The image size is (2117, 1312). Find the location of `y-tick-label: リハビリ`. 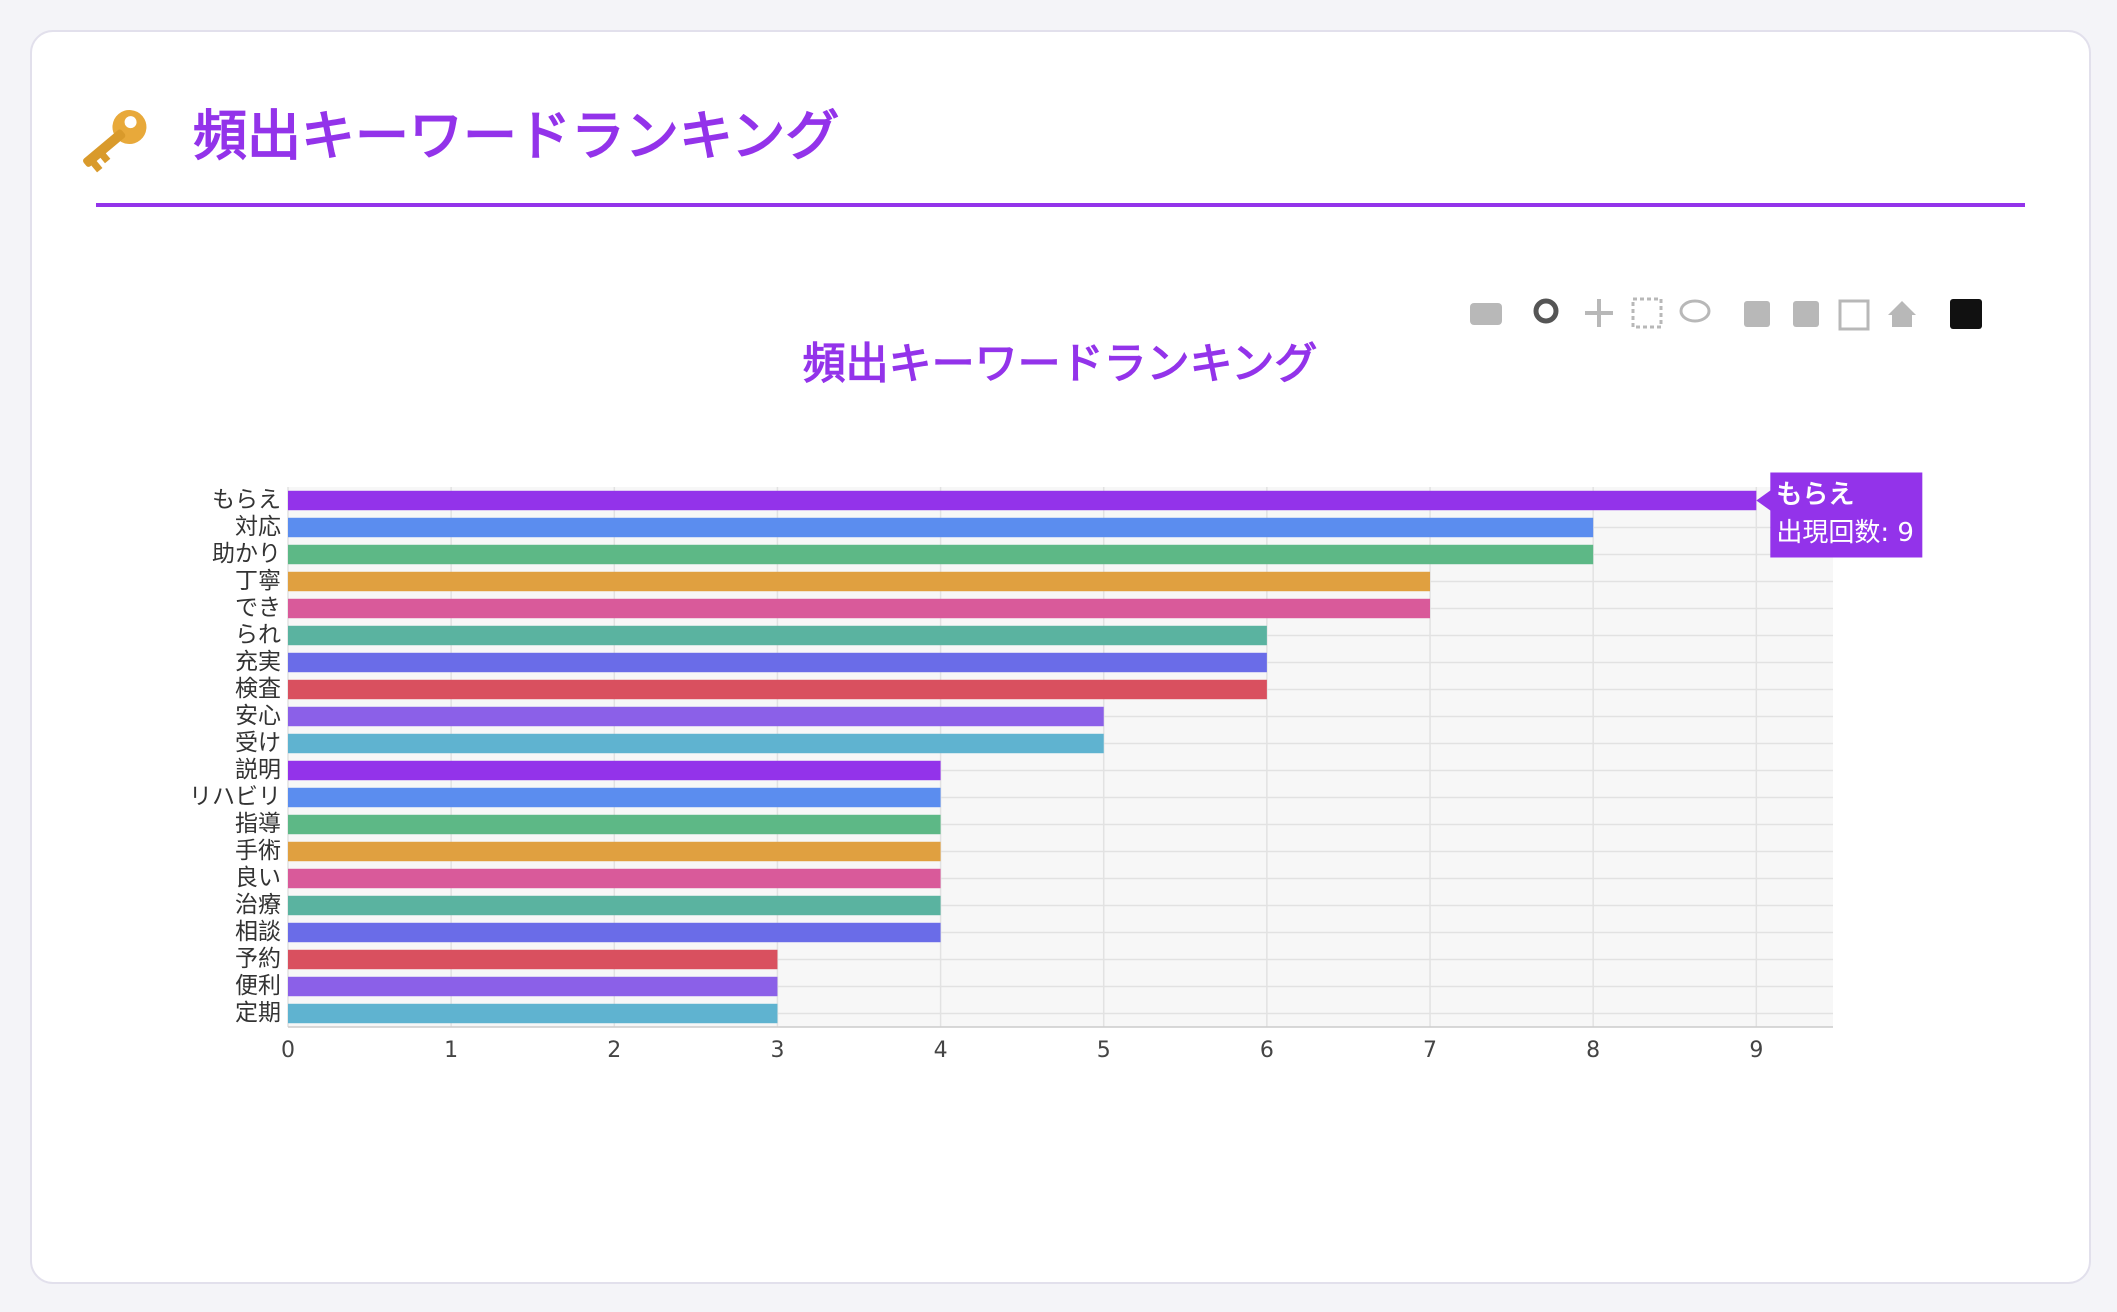

y-tick-label: リハビリ is located at coordinates (235, 797).